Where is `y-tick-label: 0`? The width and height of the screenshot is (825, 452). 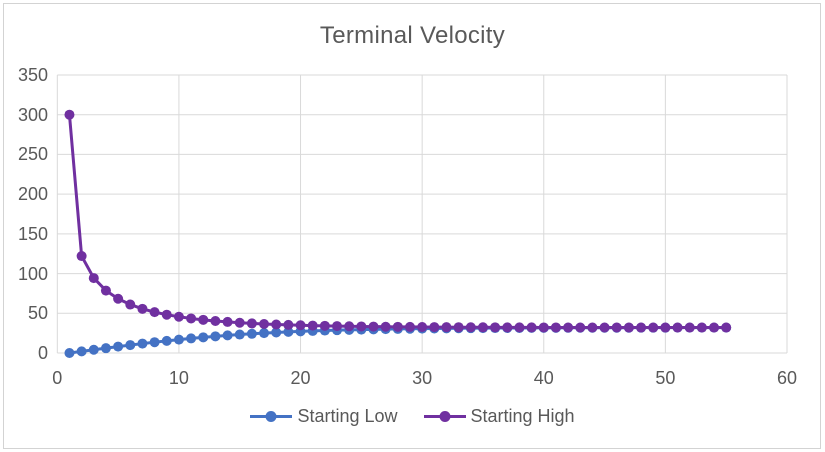 y-tick-label: 0 is located at coordinates (42, 353).